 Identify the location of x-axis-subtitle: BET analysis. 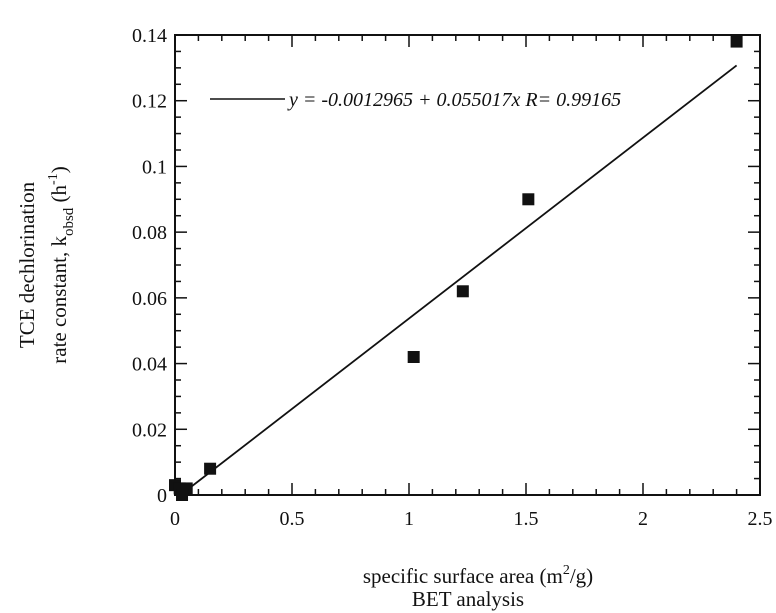
(468, 599).